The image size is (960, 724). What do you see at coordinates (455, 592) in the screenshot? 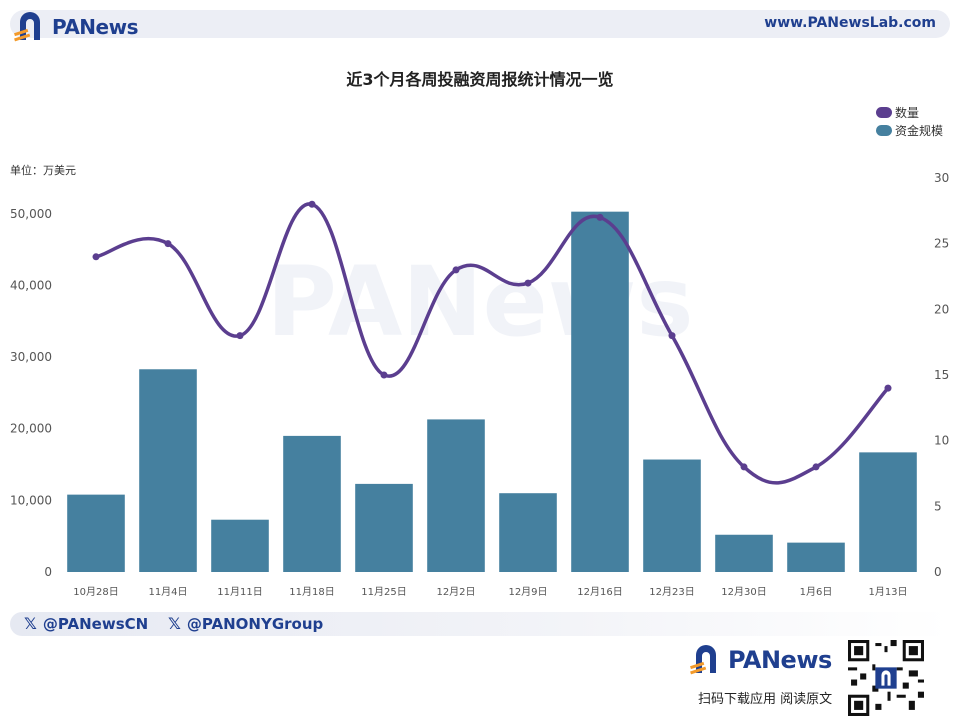
I see `x-tick-label: 12月2日` at bounding box center [455, 592].